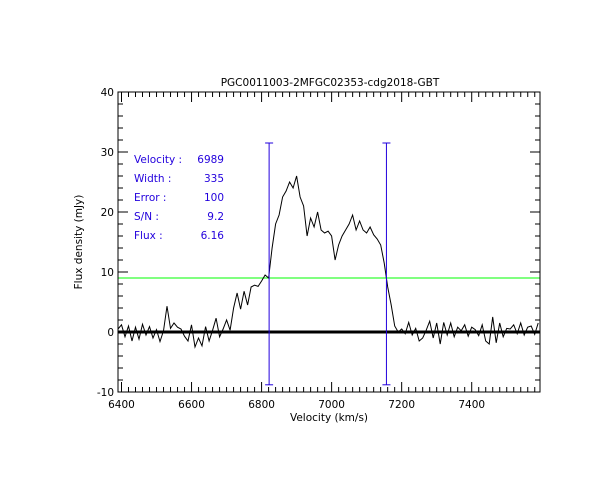 Image resolution: width=612 pixels, height=500 pixels. What do you see at coordinates (121, 405) in the screenshot?
I see `x-tick-label: 6400` at bounding box center [121, 405].